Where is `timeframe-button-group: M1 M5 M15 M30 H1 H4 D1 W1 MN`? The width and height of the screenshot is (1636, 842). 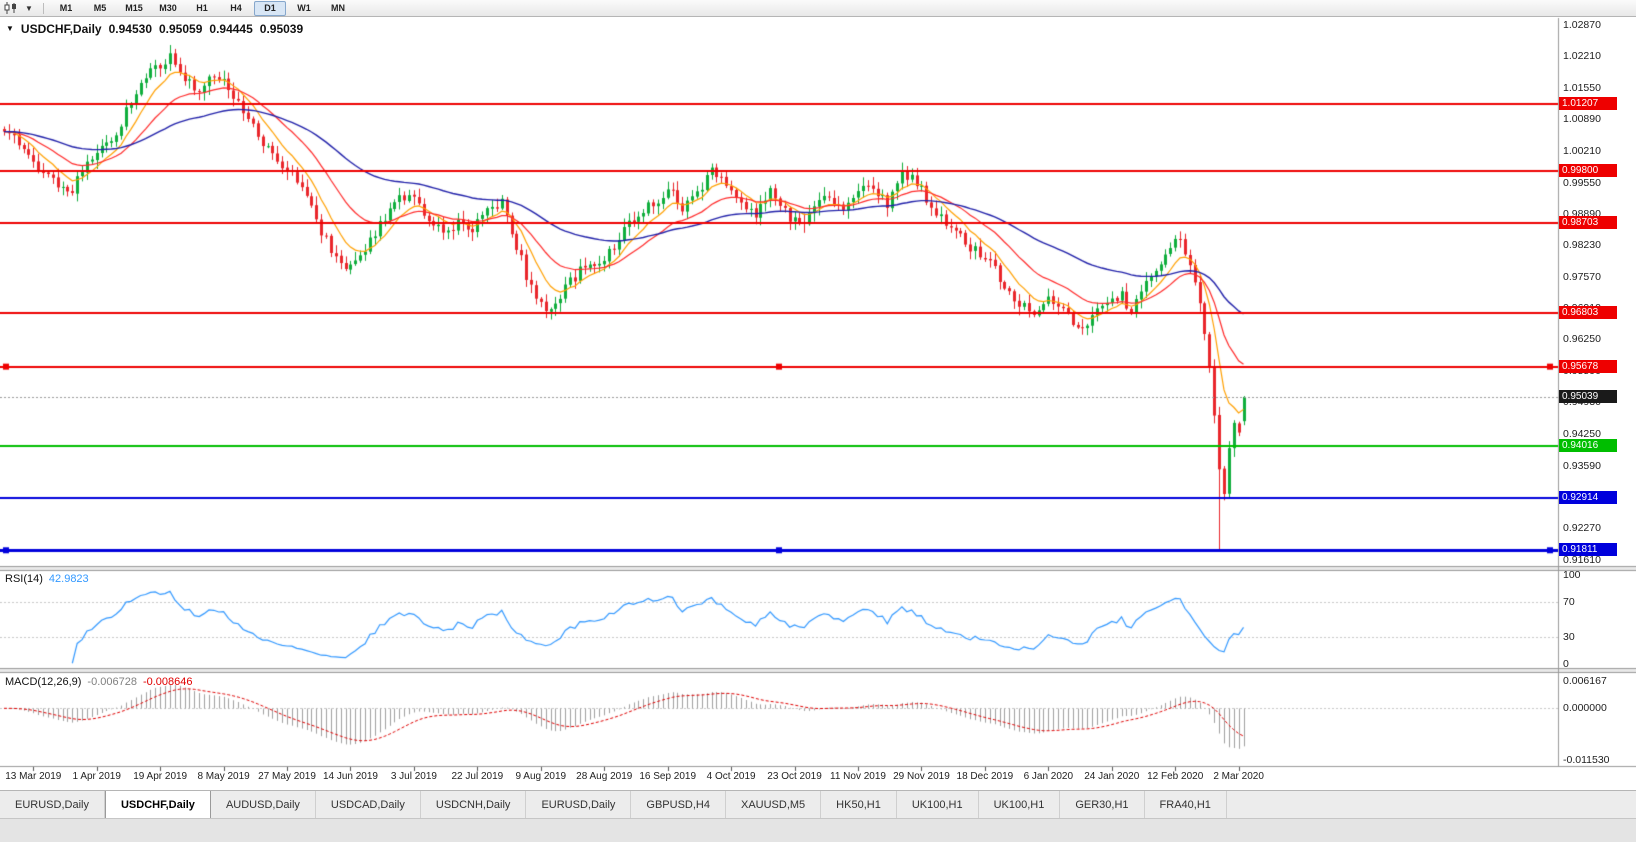 timeframe-button-group: M1 M5 M15 M30 H1 H4 D1 W1 MN is located at coordinates (202, 8).